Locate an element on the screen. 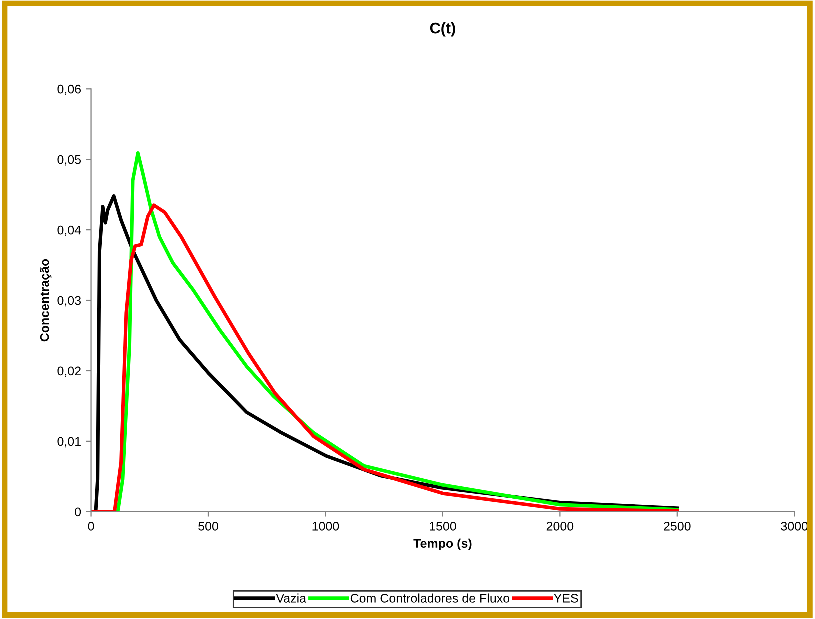  y-tick-label: 0,03 is located at coordinates (70, 301).